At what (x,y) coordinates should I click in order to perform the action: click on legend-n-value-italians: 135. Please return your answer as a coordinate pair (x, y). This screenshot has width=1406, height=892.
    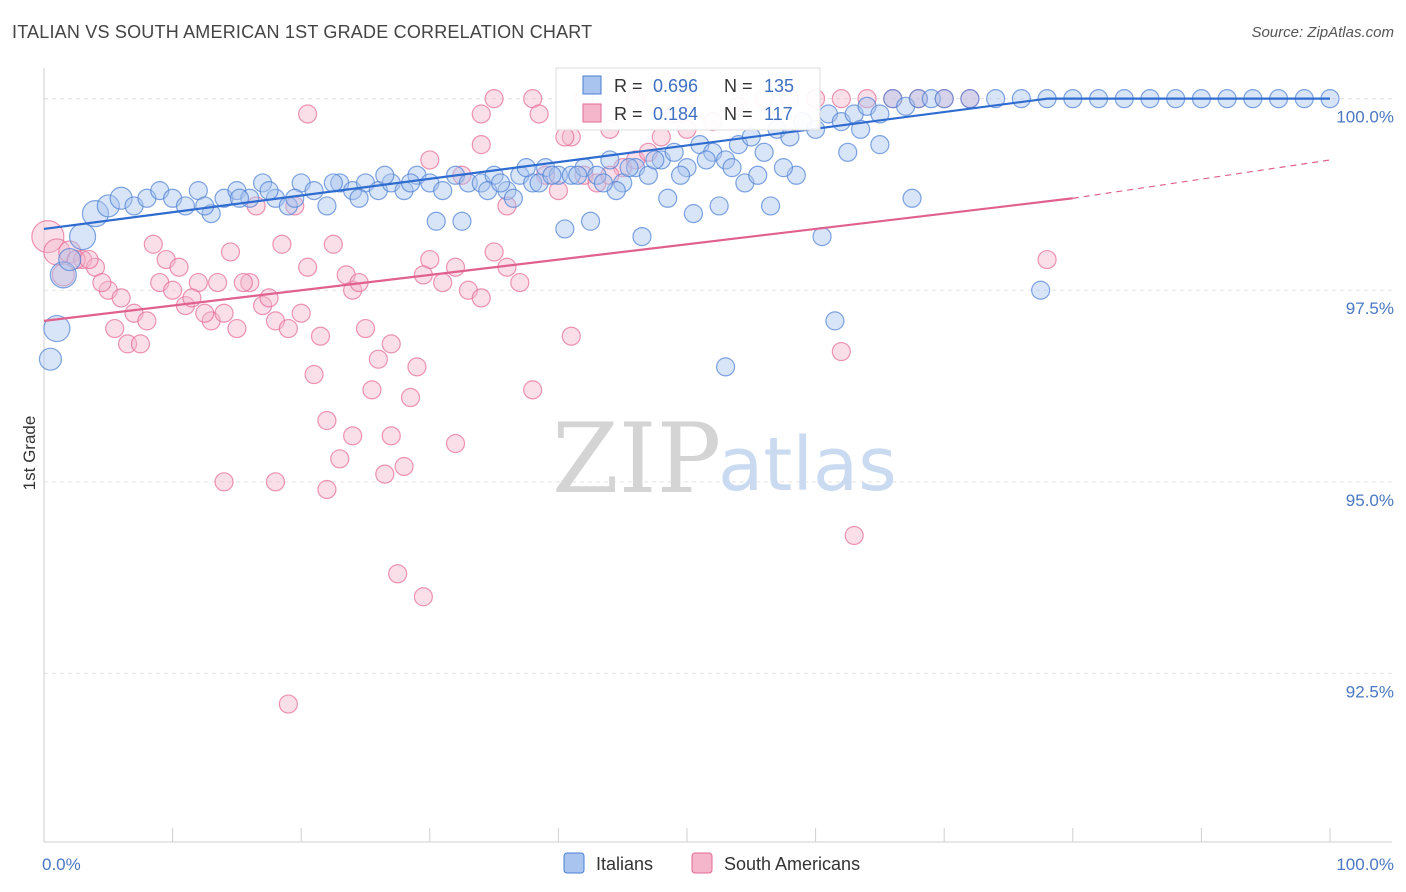
    Looking at the image, I should click on (779, 86).